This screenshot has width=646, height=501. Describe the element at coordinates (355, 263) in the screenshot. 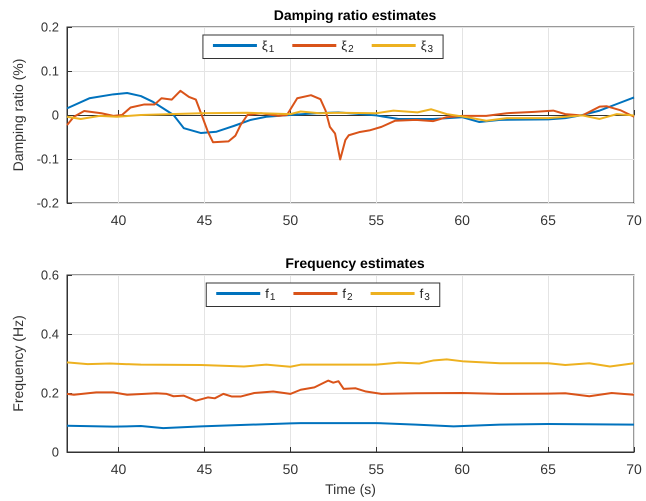

I see `chart-title: Frequency estimates` at that location.